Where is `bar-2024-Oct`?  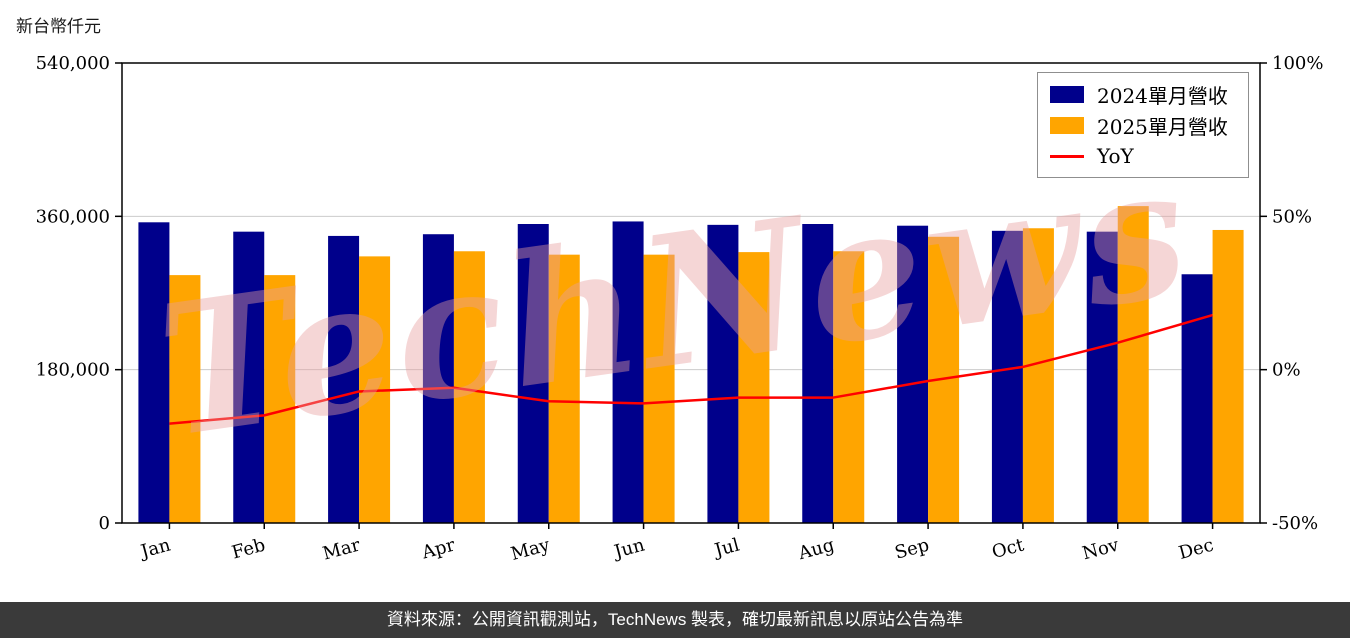
bar-2024-Oct is located at coordinates (1007, 376).